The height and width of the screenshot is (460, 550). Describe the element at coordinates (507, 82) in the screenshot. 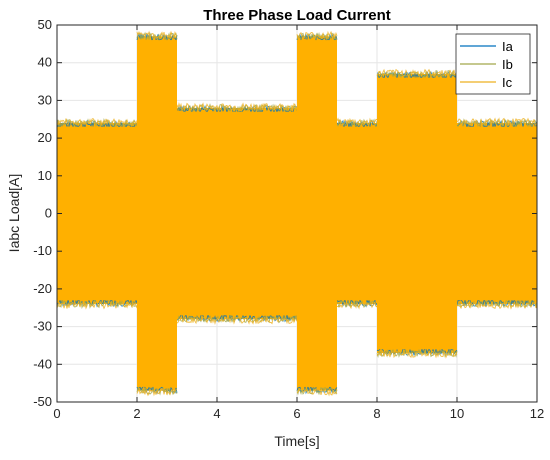

I see `legend-label-Ic: Ic` at that location.